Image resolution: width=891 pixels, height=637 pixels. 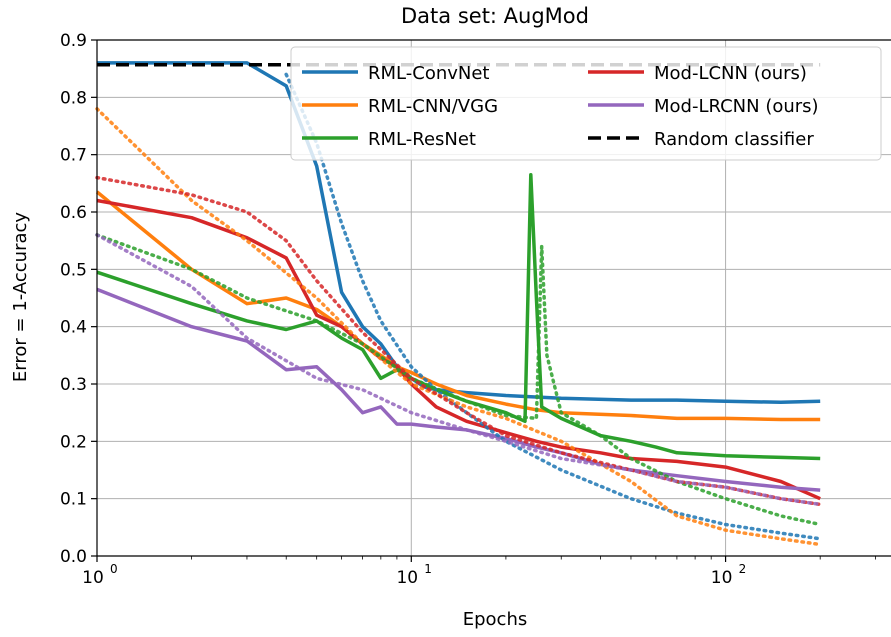 I want to click on y-tick-label: 0.0, so click(x=73, y=557).